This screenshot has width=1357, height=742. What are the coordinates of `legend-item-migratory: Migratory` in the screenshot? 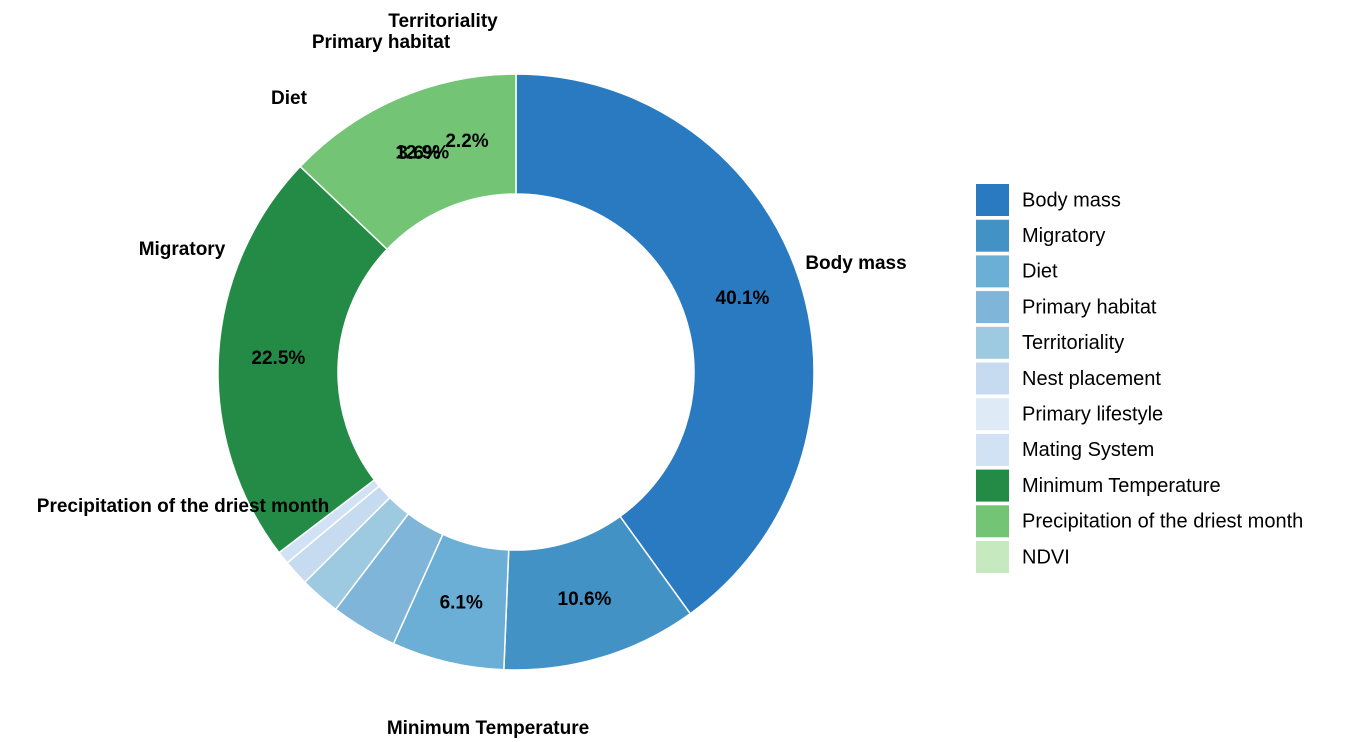 It's located at (1040, 235).